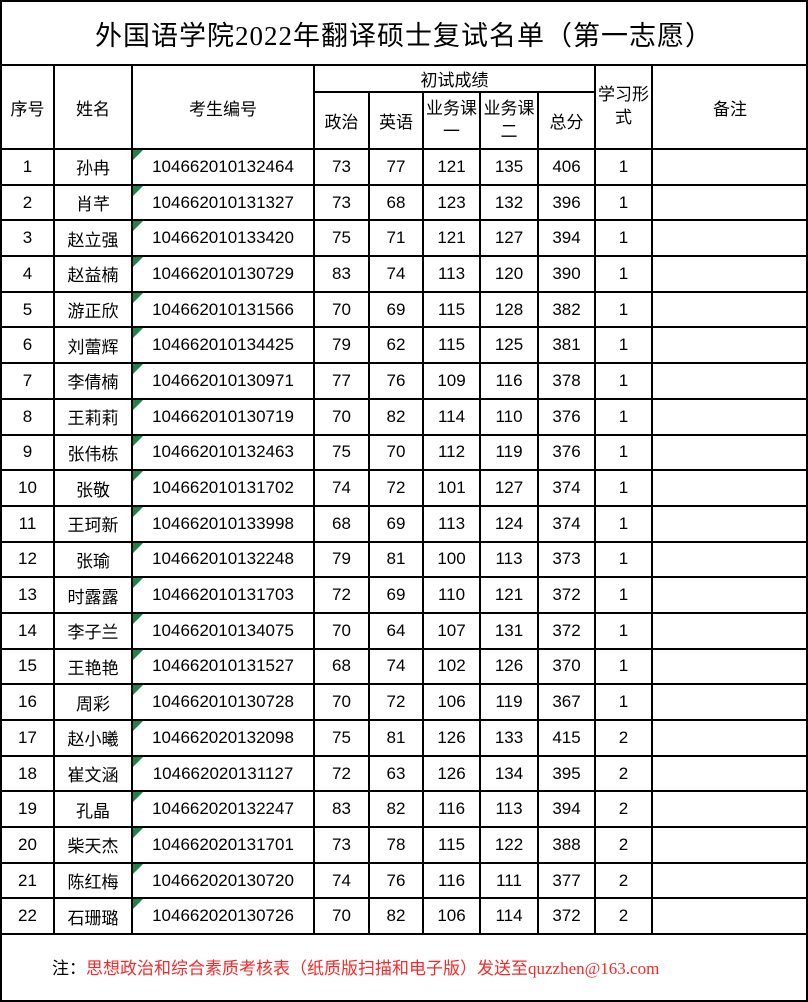 This screenshot has height=1002, width=808. What do you see at coordinates (509, 595) in the screenshot?
I see `cell-course2: 121` at bounding box center [509, 595].